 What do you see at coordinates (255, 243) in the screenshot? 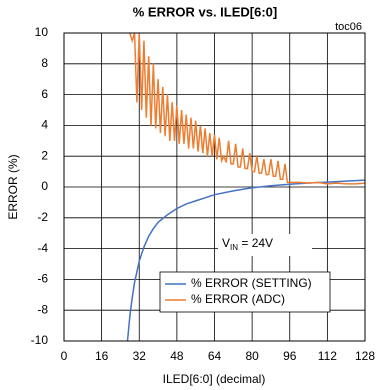
I see `annotation-suffix: = 24V` at bounding box center [255, 243].